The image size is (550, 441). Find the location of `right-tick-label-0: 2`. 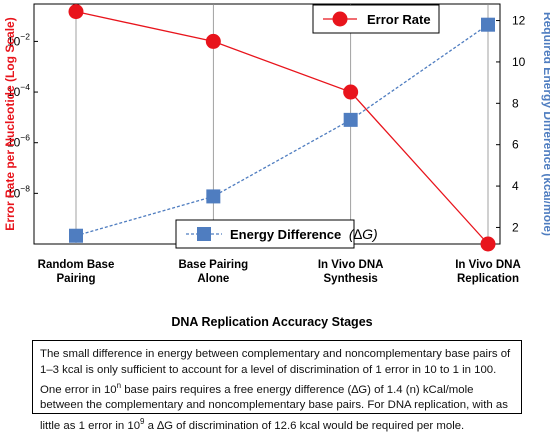

right-tick-label-0: 2 is located at coordinates (515, 227).